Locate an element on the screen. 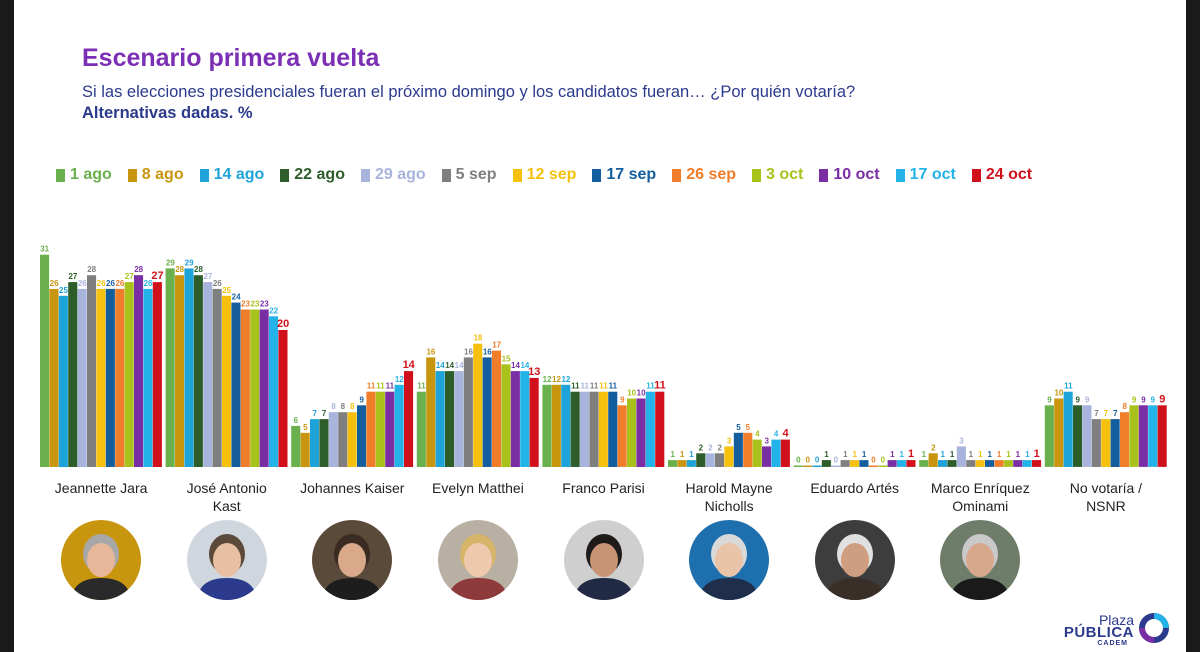 This screenshot has height=652, width=1200. bar-value-label: 25 is located at coordinates (226, 290).